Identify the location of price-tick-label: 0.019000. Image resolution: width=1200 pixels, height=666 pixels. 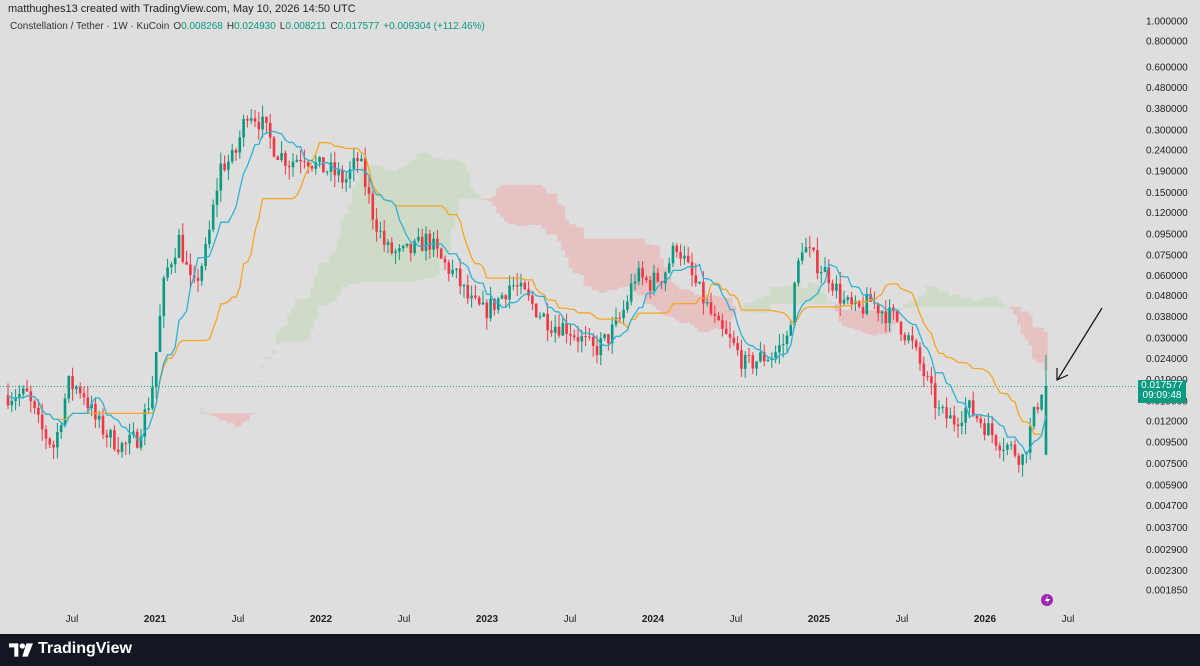
(1167, 380).